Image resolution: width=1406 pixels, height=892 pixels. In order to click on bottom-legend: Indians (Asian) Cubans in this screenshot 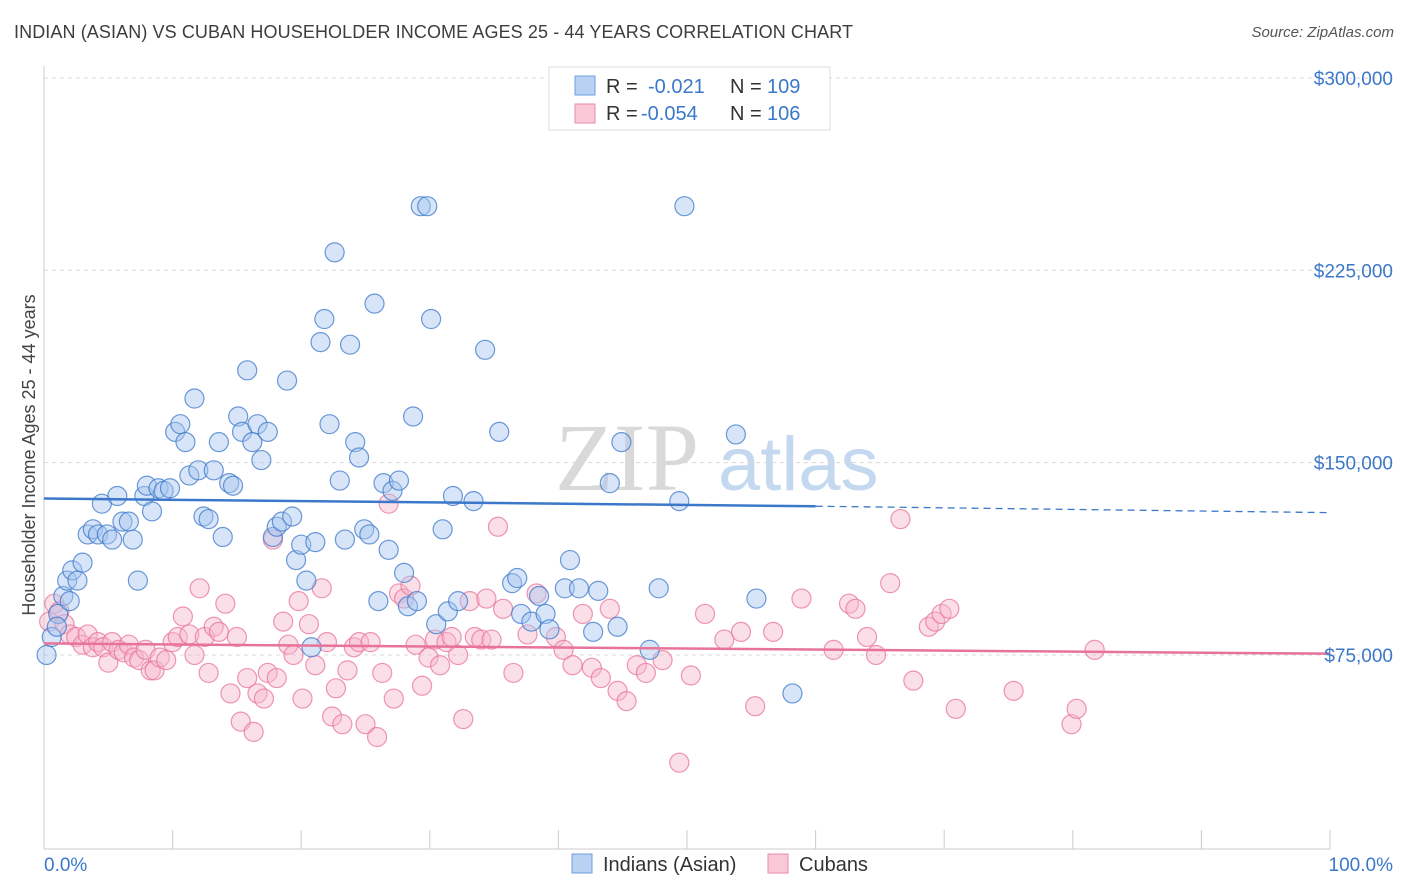, I will do `click(719, 864)`.